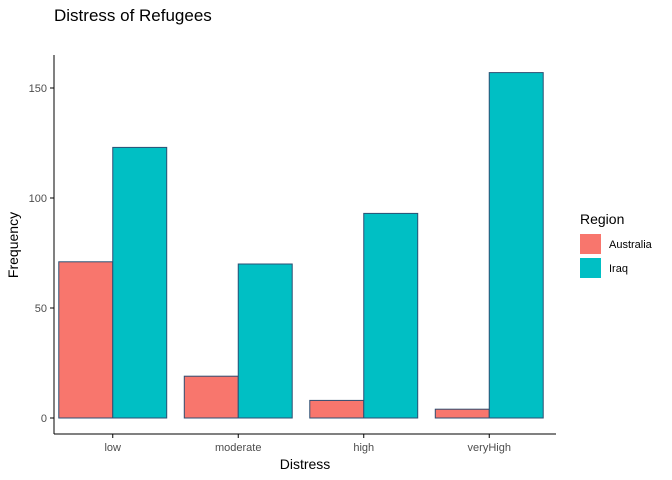 The height and width of the screenshot is (480, 672). What do you see at coordinates (590, 268) in the screenshot?
I see `legend-key-iraq` at bounding box center [590, 268].